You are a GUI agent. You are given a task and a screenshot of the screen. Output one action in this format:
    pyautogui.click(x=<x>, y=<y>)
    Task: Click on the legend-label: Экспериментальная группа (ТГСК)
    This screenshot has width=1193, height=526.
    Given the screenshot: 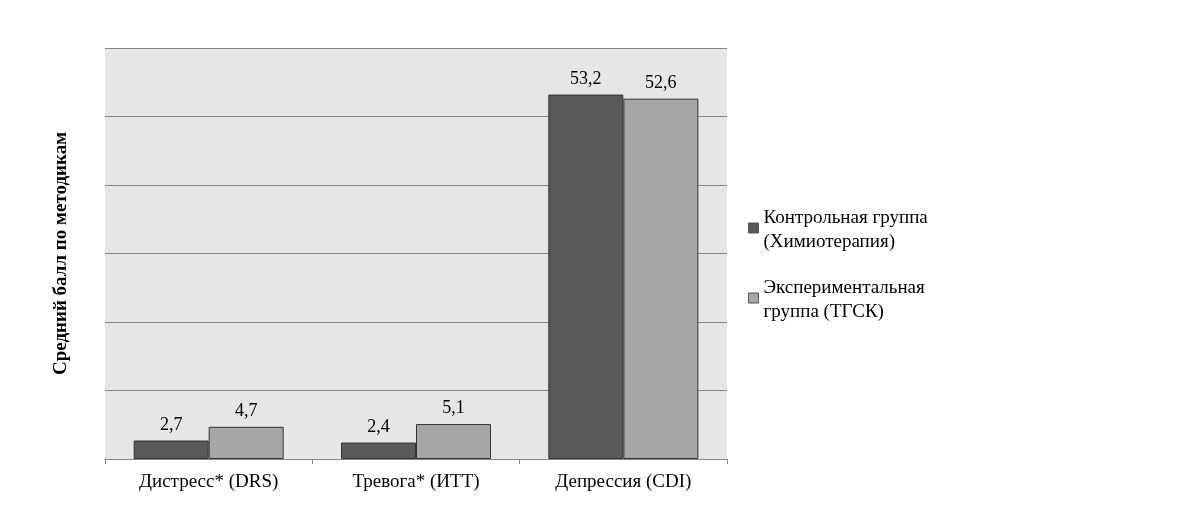 What is the action you would take?
    pyautogui.click(x=846, y=298)
    